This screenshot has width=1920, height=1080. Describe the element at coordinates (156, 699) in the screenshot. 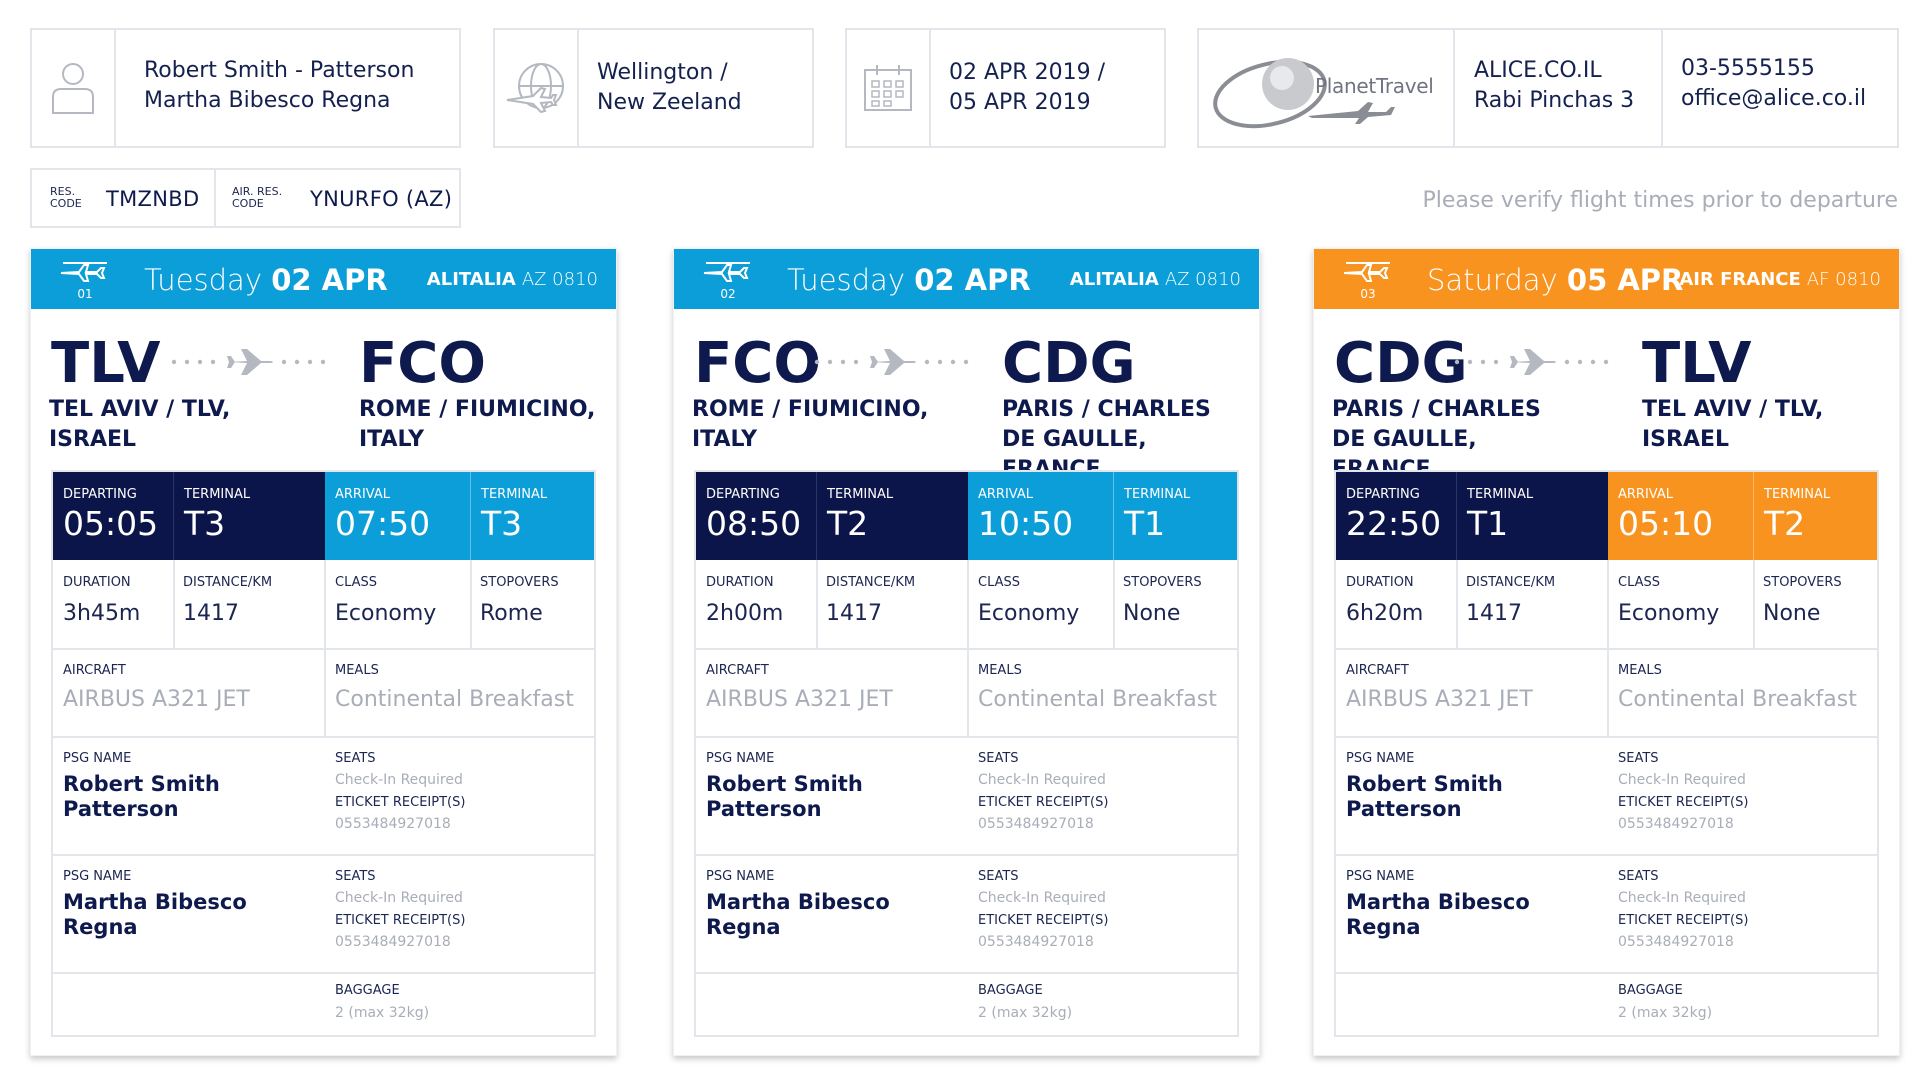

I see `aircraft-value: AIRBUS A321 JET` at that location.